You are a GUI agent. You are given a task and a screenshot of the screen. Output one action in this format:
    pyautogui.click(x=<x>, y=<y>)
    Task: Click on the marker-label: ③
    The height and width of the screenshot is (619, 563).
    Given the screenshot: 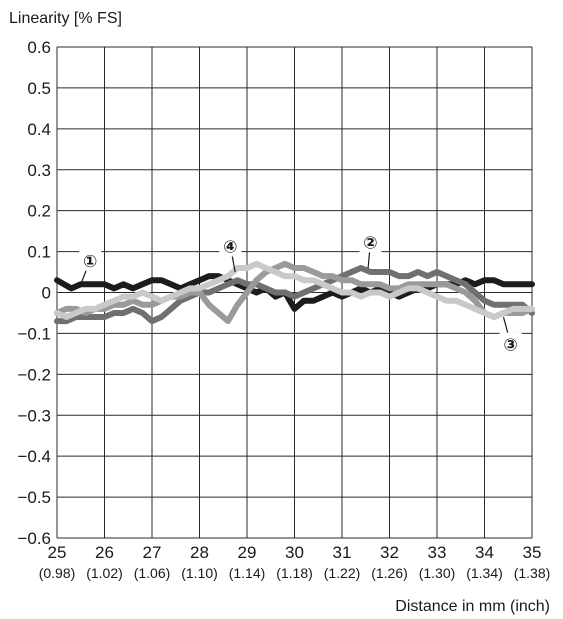 What is the action you would take?
    pyautogui.click(x=510, y=345)
    